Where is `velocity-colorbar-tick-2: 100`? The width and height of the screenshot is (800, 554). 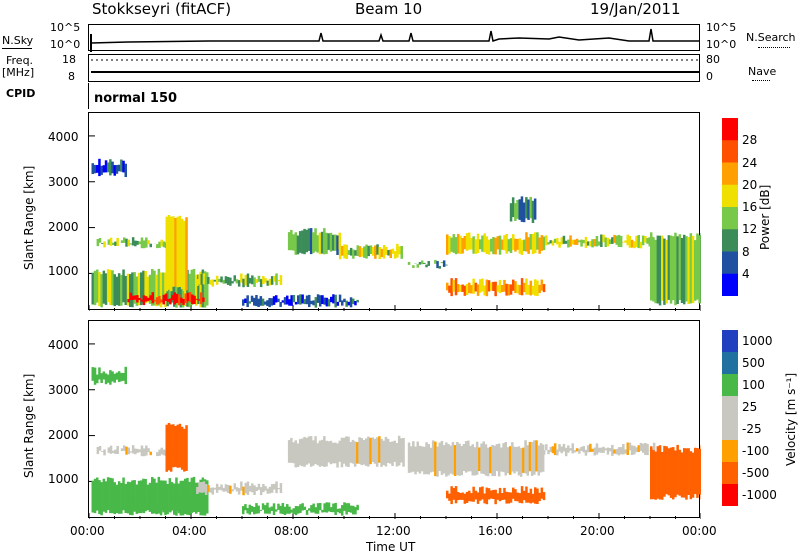
velocity-colorbar-tick-2: 100 is located at coordinates (753, 385).